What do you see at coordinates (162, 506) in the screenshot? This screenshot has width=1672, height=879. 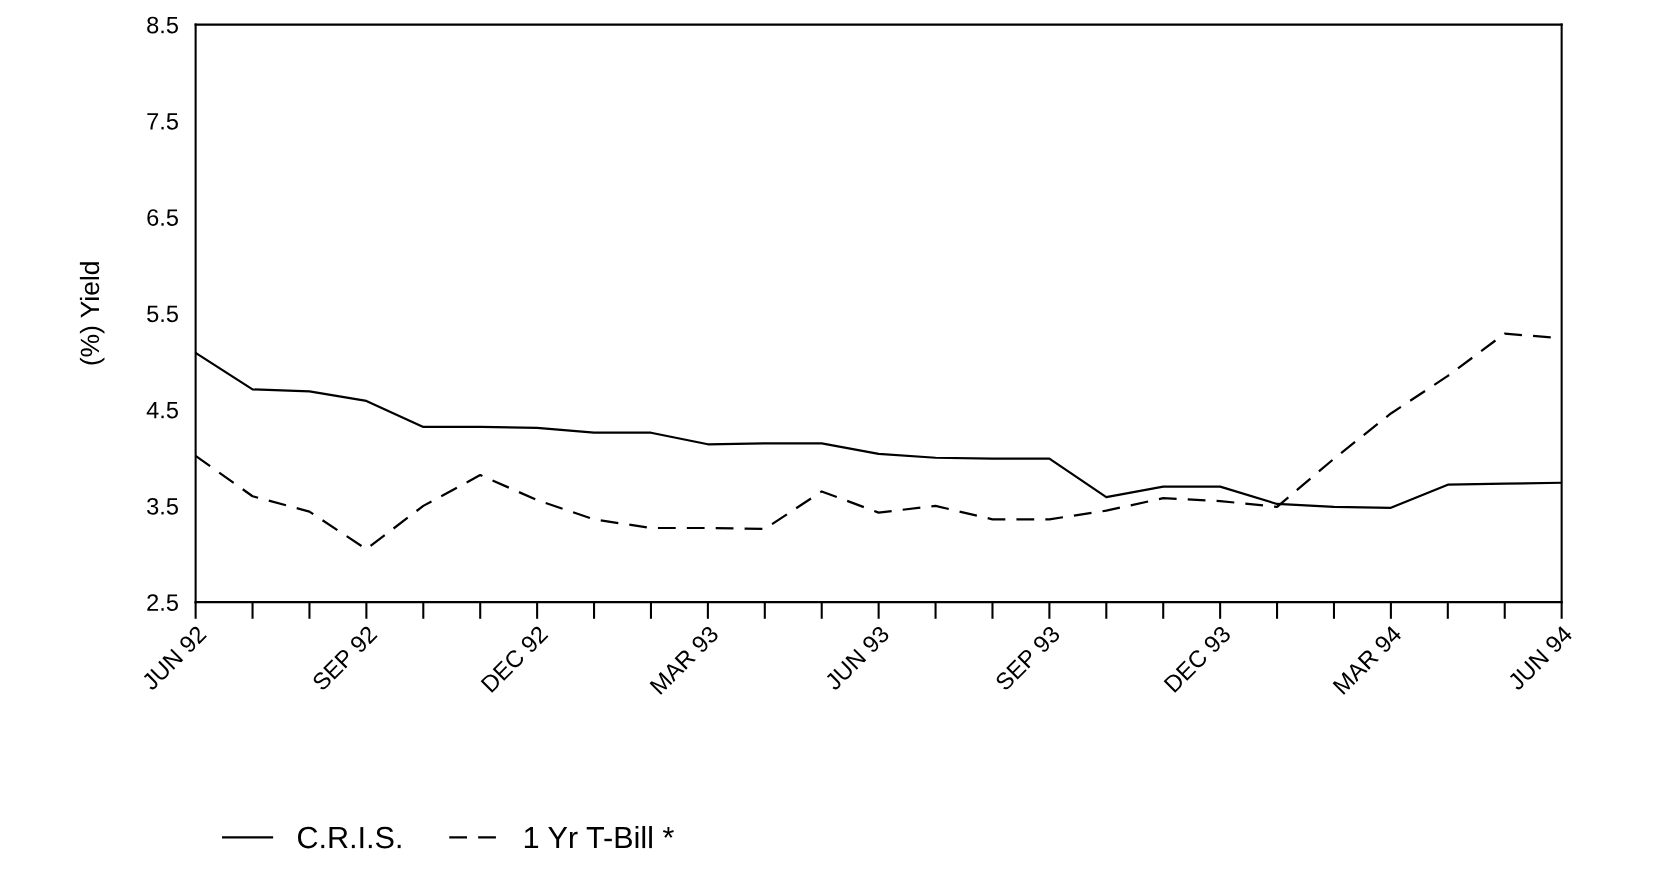 I see `y-tick-label: 3.5` at bounding box center [162, 506].